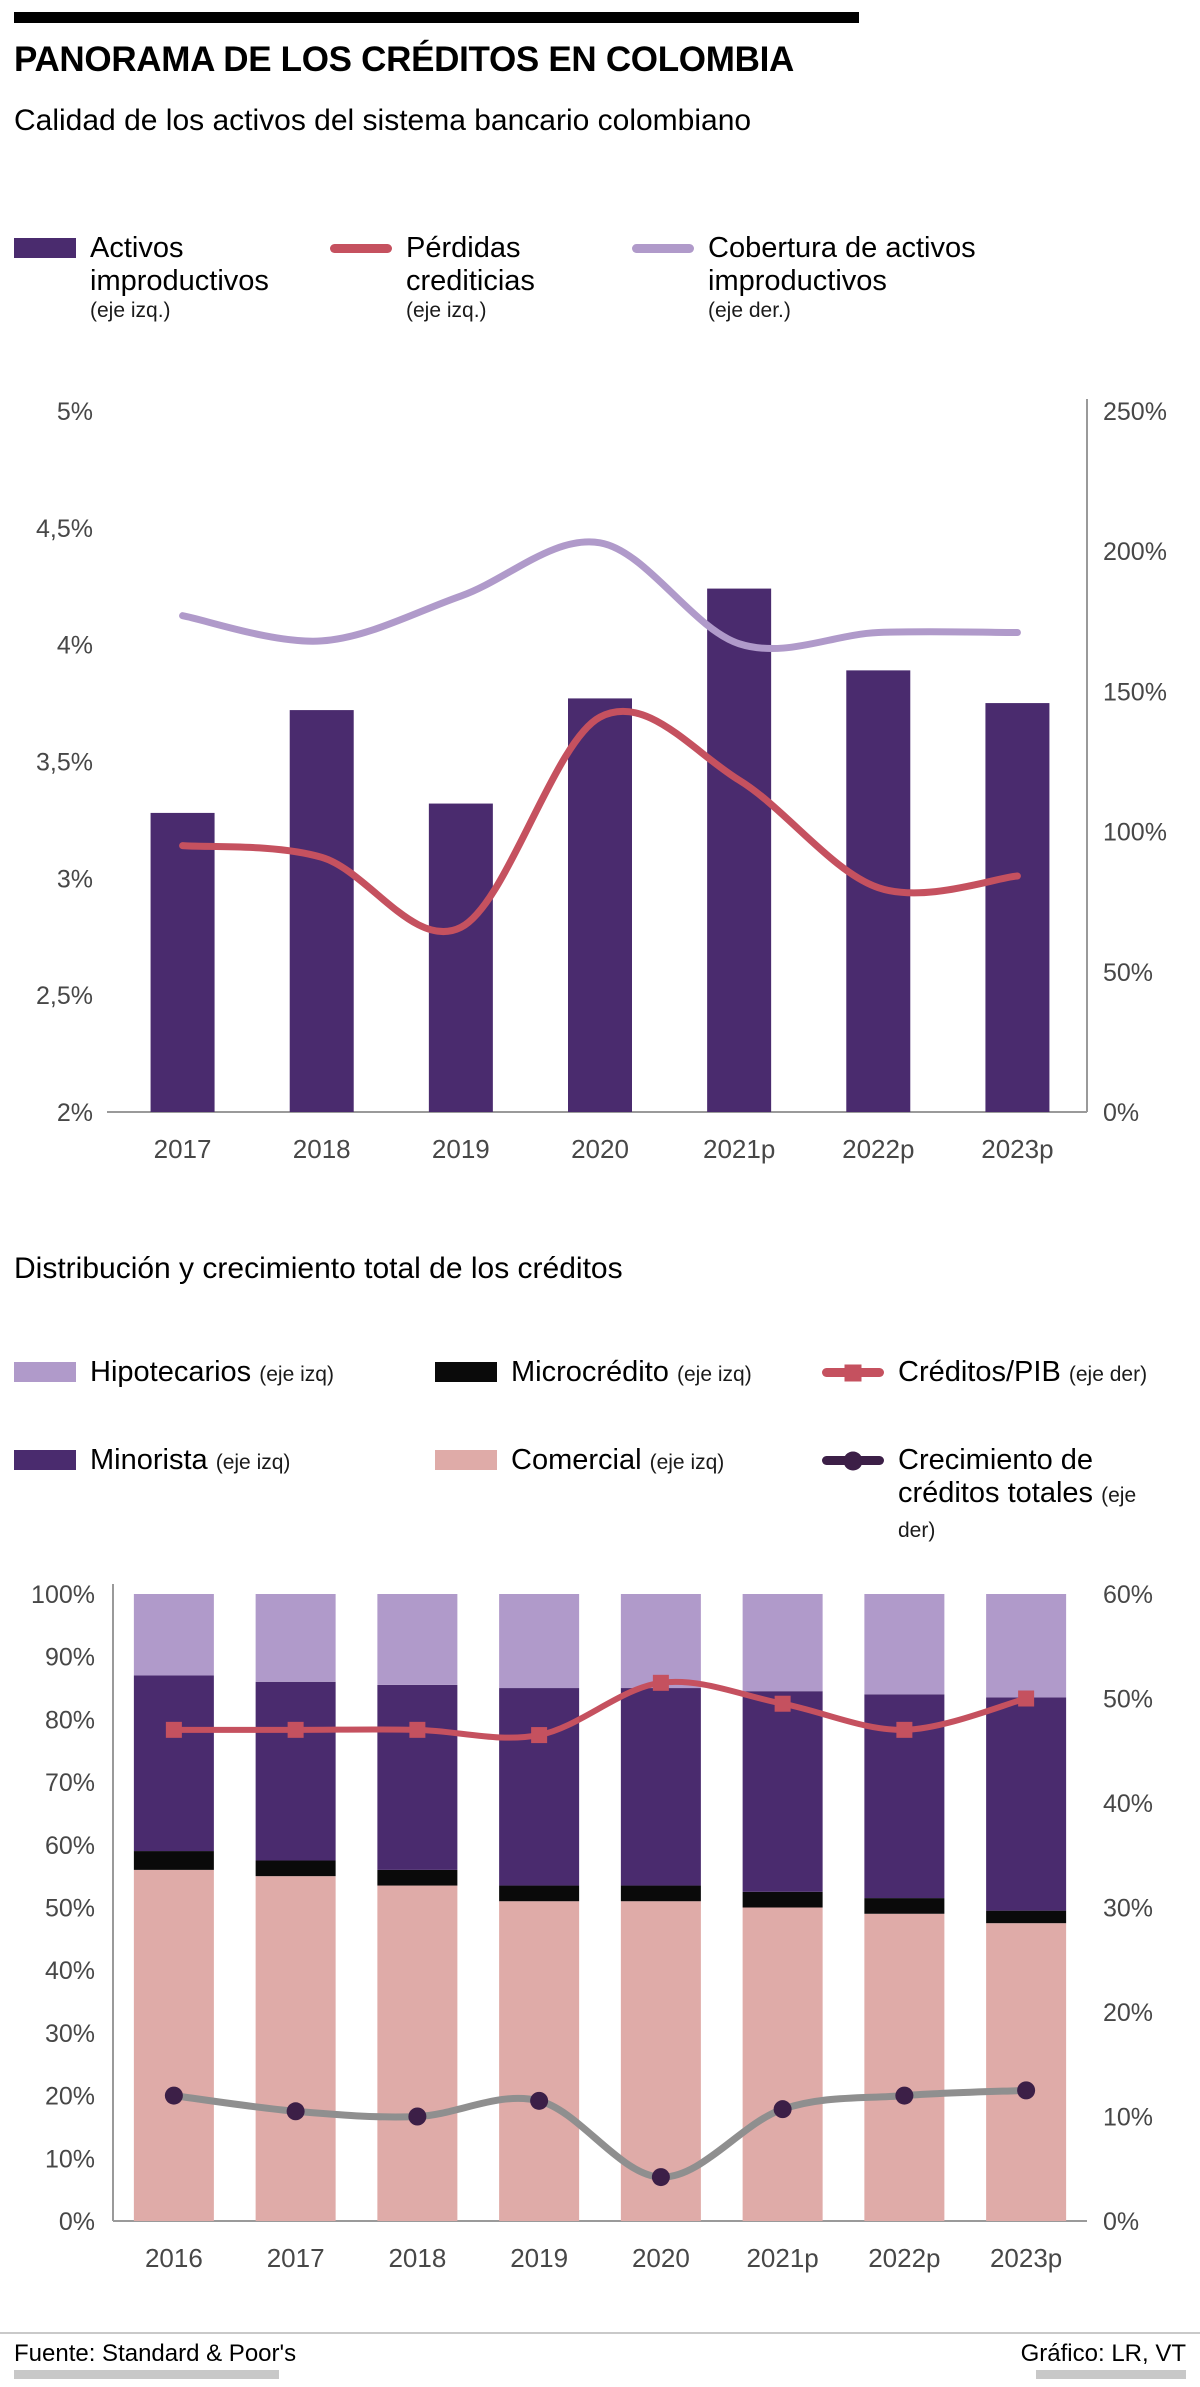 This screenshot has height=2387, width=1200. What do you see at coordinates (75, 1113) in the screenshot?
I see `axis-tick: 2%` at bounding box center [75, 1113].